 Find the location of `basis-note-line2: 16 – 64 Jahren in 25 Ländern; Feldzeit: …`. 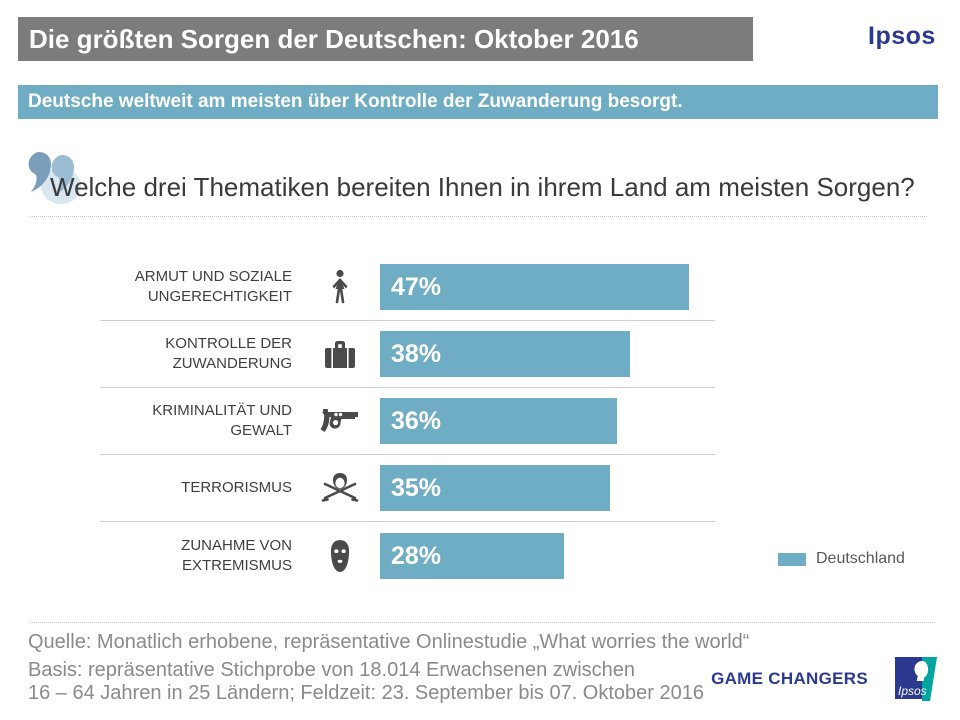

basis-note-line2: 16 – 64 Jahren in 25 Ländern; Feldzeit: … is located at coordinates (366, 693).